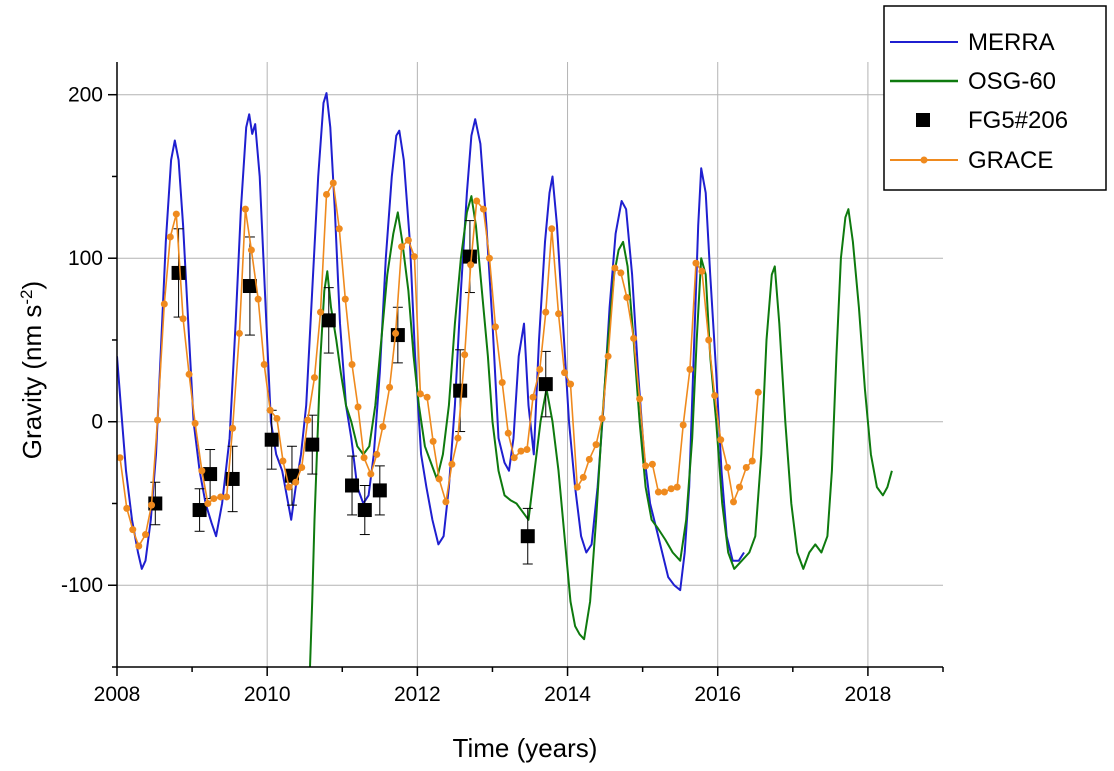 The image size is (1114, 771). I want to click on legend-label-grace: GRACE, so click(1010, 160).